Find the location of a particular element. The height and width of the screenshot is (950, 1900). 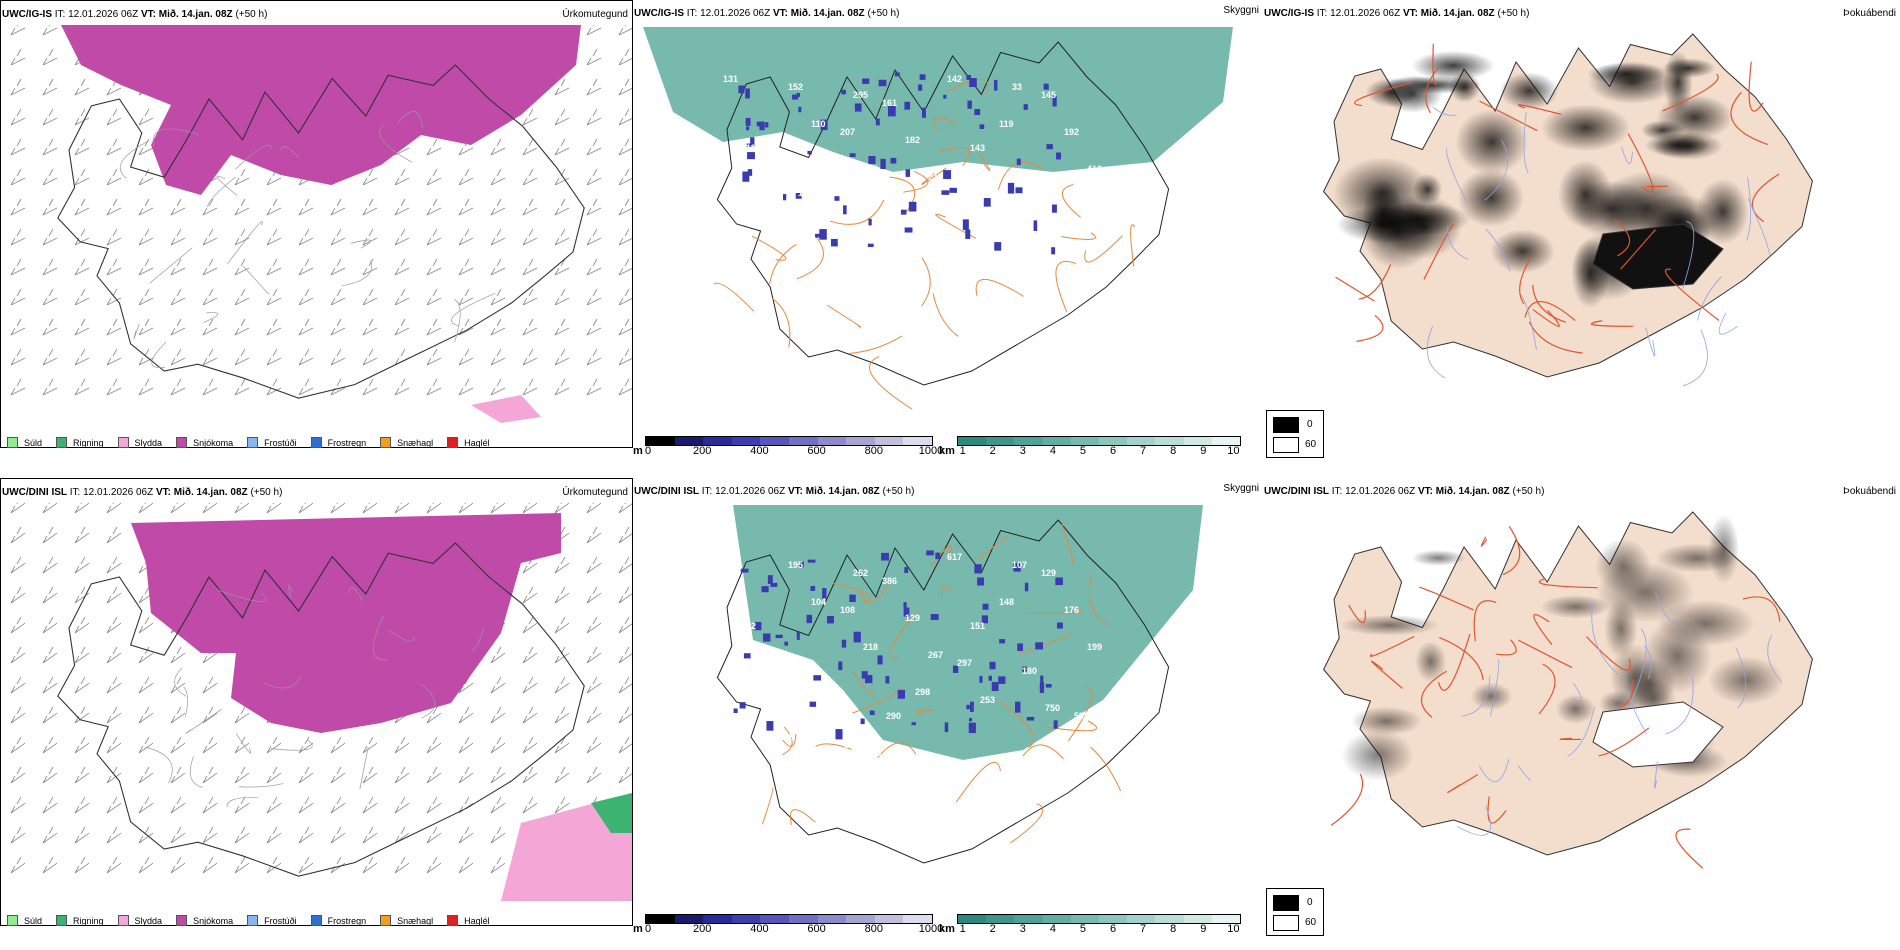

colorbar-tick: 6 is located at coordinates (1113, 929).